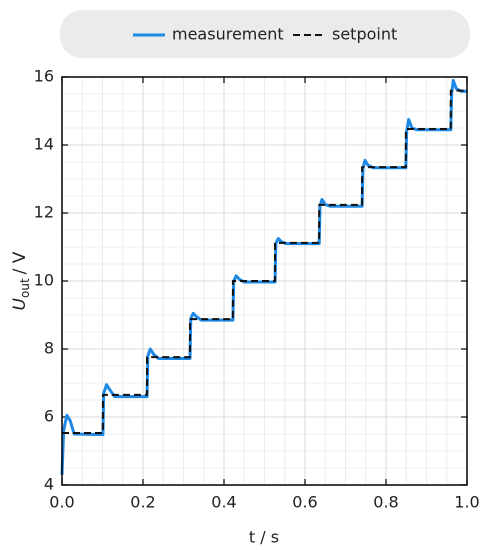 The image size is (489, 550). I want to click on legend-label: measurement, so click(228, 34).